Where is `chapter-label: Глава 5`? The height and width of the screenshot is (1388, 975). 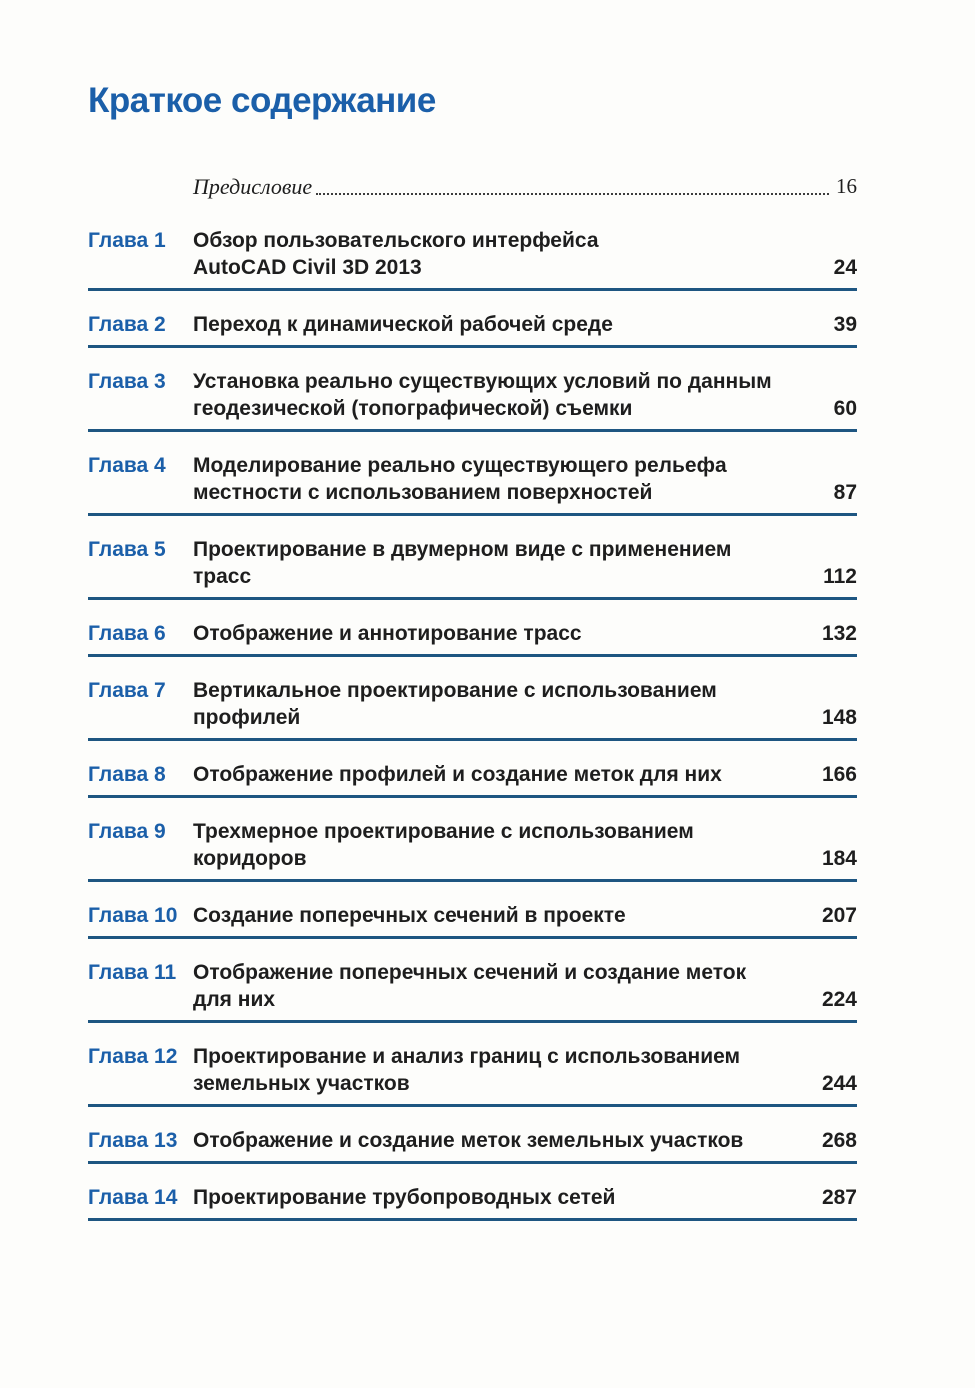
chapter-label: Глава 5 is located at coordinates (127, 549).